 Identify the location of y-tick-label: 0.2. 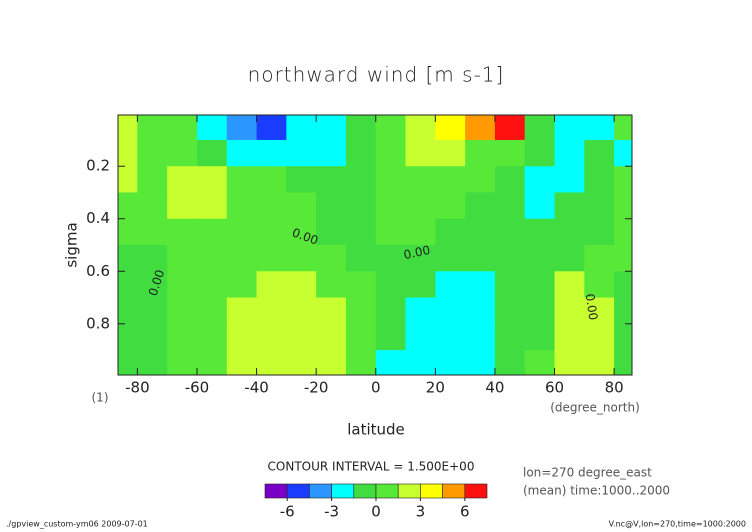
(98, 166).